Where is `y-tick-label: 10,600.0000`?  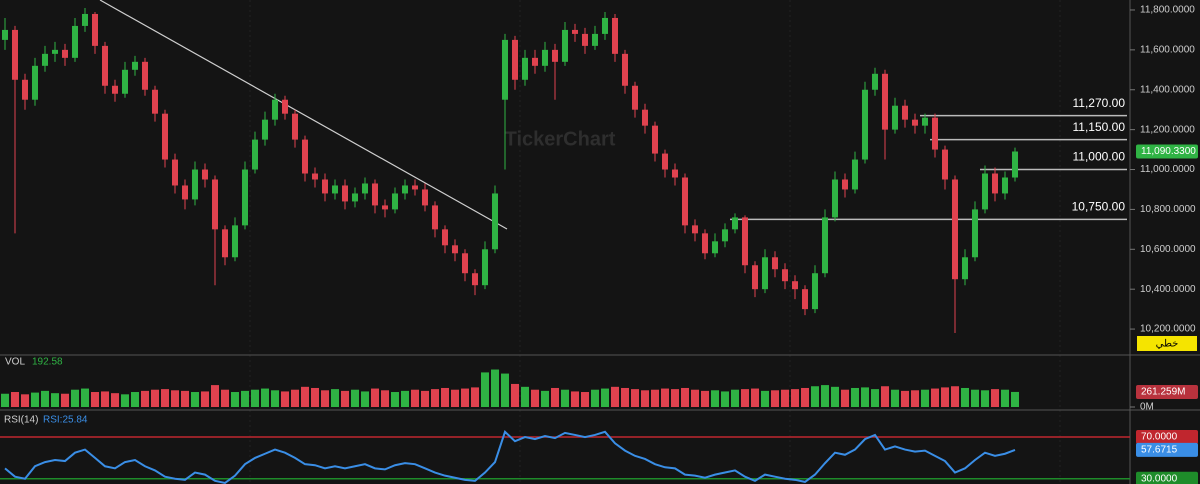 y-tick-label: 10,600.0000 is located at coordinates (1168, 249).